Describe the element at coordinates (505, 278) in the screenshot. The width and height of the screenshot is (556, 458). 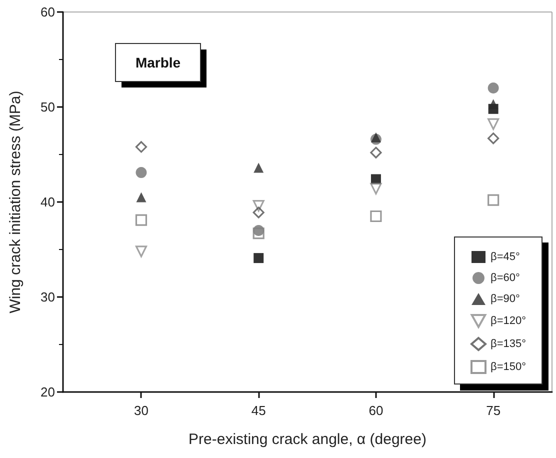
I see `legend-label: β=60°` at that location.